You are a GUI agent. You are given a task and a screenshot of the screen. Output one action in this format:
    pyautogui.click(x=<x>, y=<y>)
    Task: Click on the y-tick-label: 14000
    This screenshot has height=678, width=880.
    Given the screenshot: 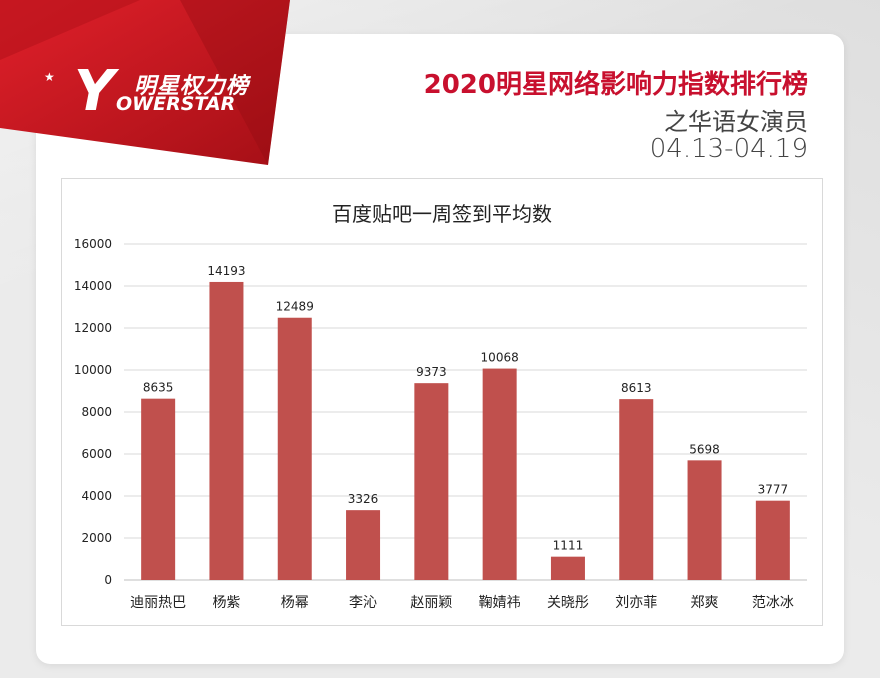 What is the action you would take?
    pyautogui.click(x=93, y=286)
    